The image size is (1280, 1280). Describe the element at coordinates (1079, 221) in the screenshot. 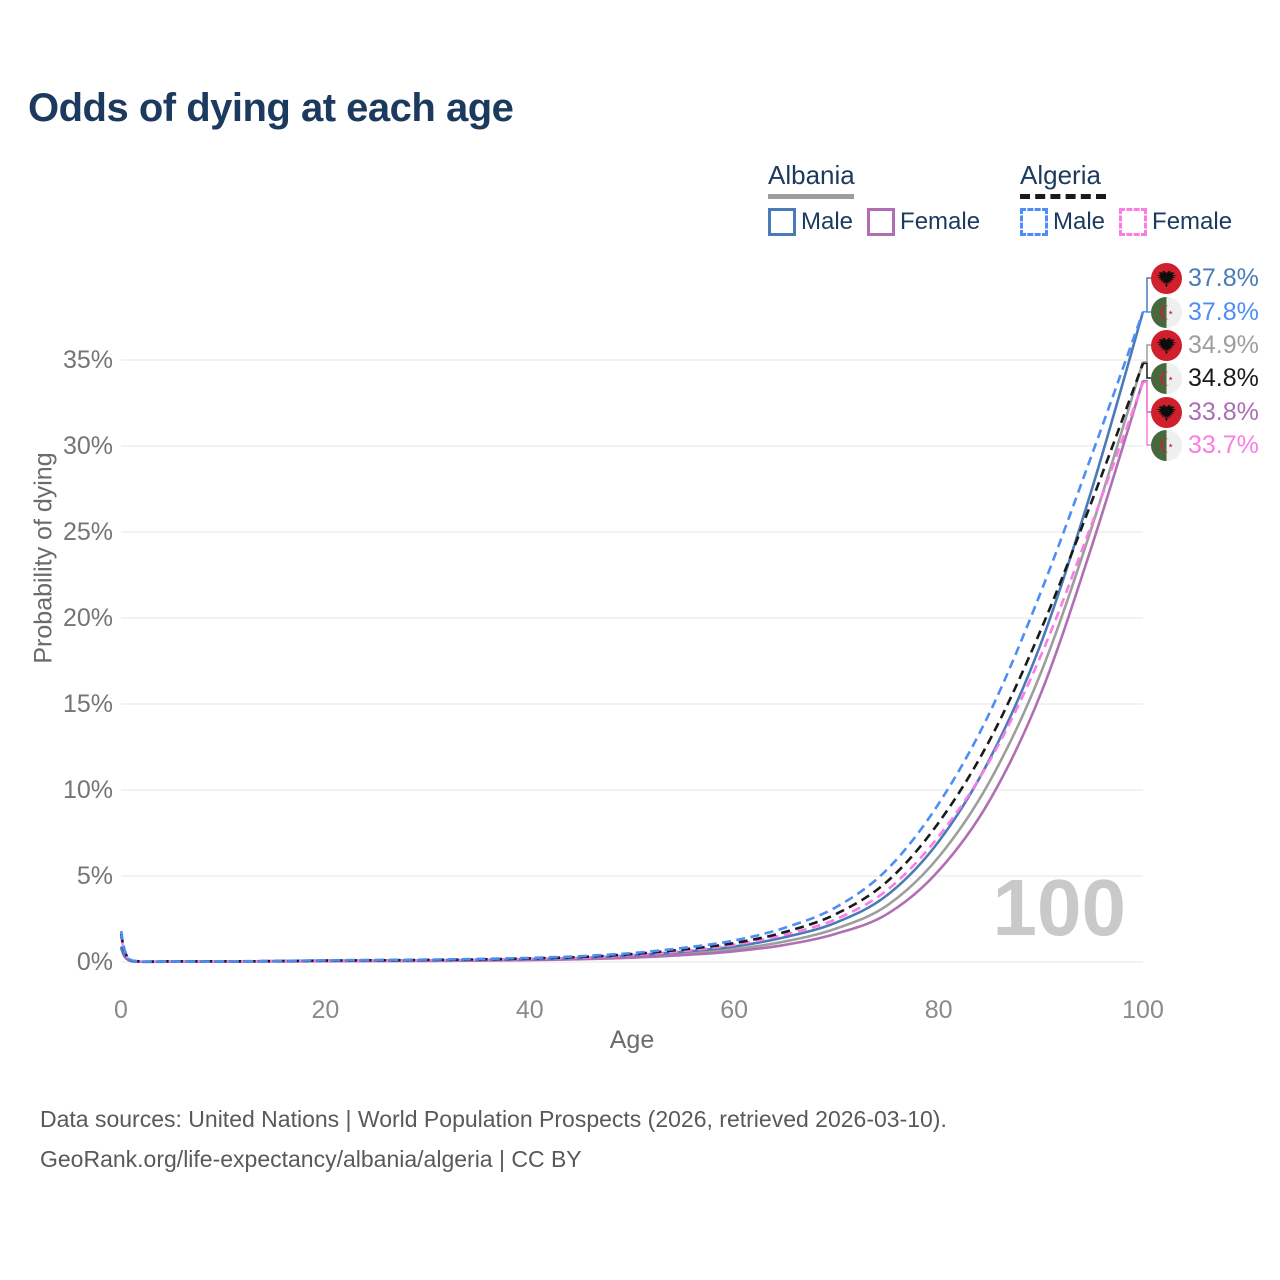

I see `legend-label-algeria-male: Male` at that location.